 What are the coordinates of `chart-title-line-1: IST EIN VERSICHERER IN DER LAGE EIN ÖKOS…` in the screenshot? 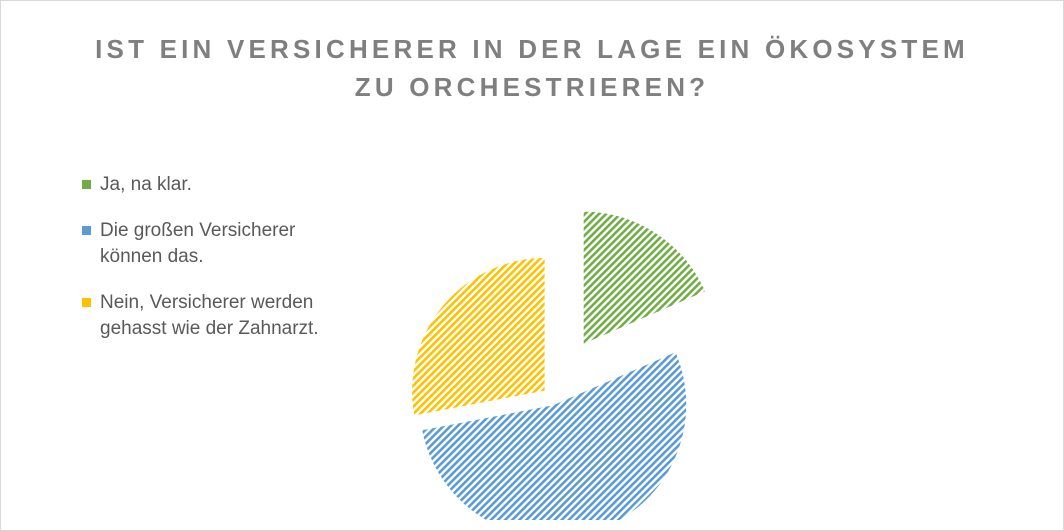 It's located at (532, 49).